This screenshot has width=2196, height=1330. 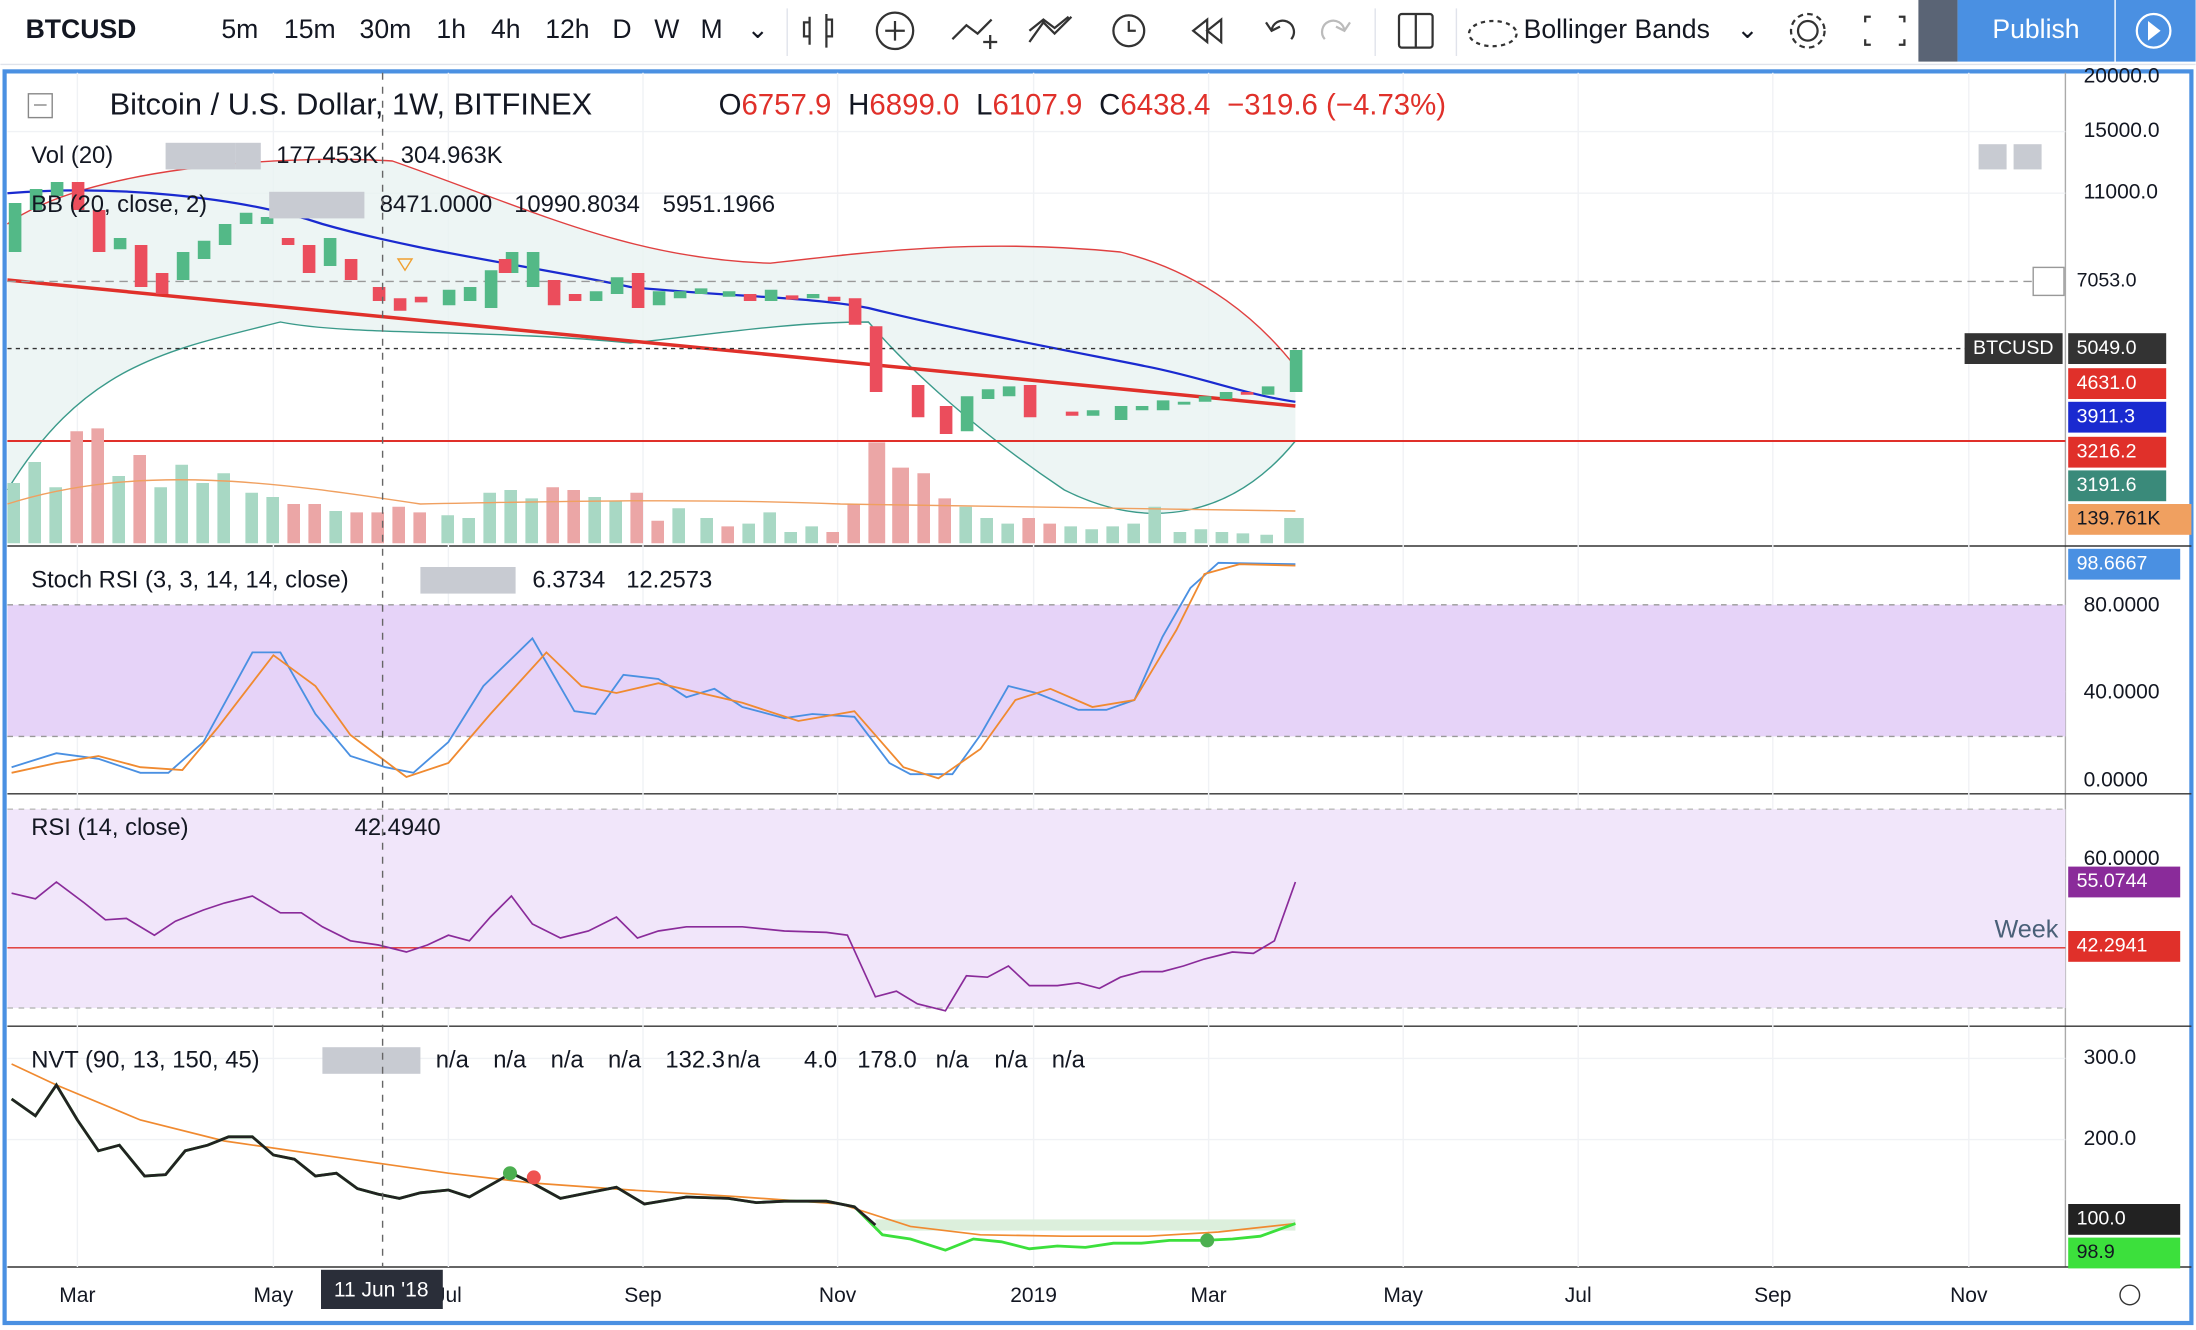 What do you see at coordinates (820, 1059) in the screenshot?
I see `nvt-value: 4.0` at bounding box center [820, 1059].